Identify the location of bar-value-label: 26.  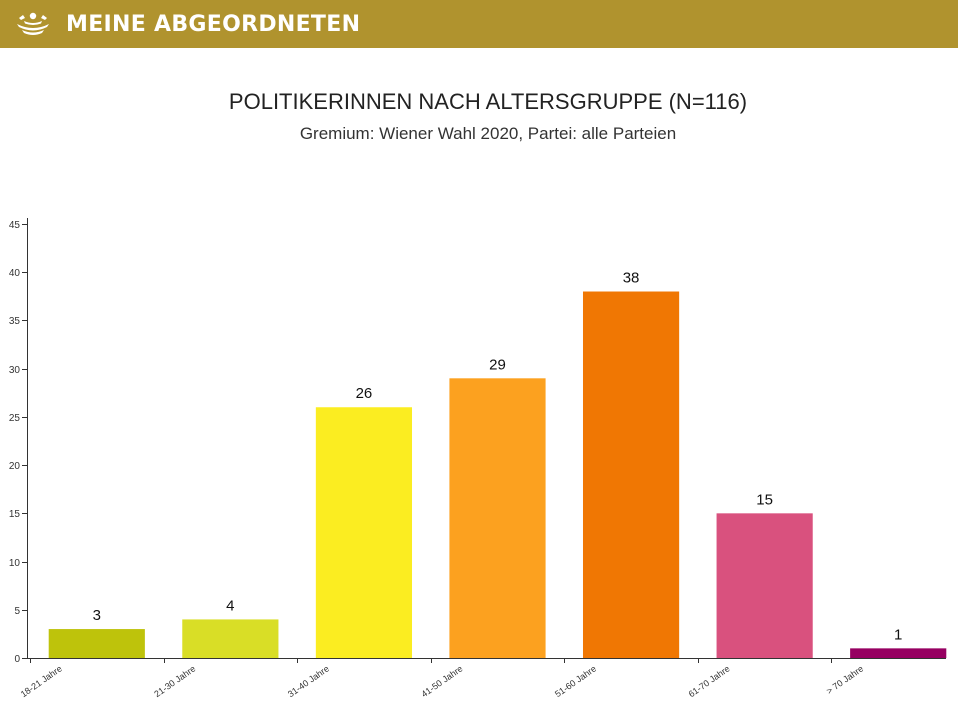
(364, 393).